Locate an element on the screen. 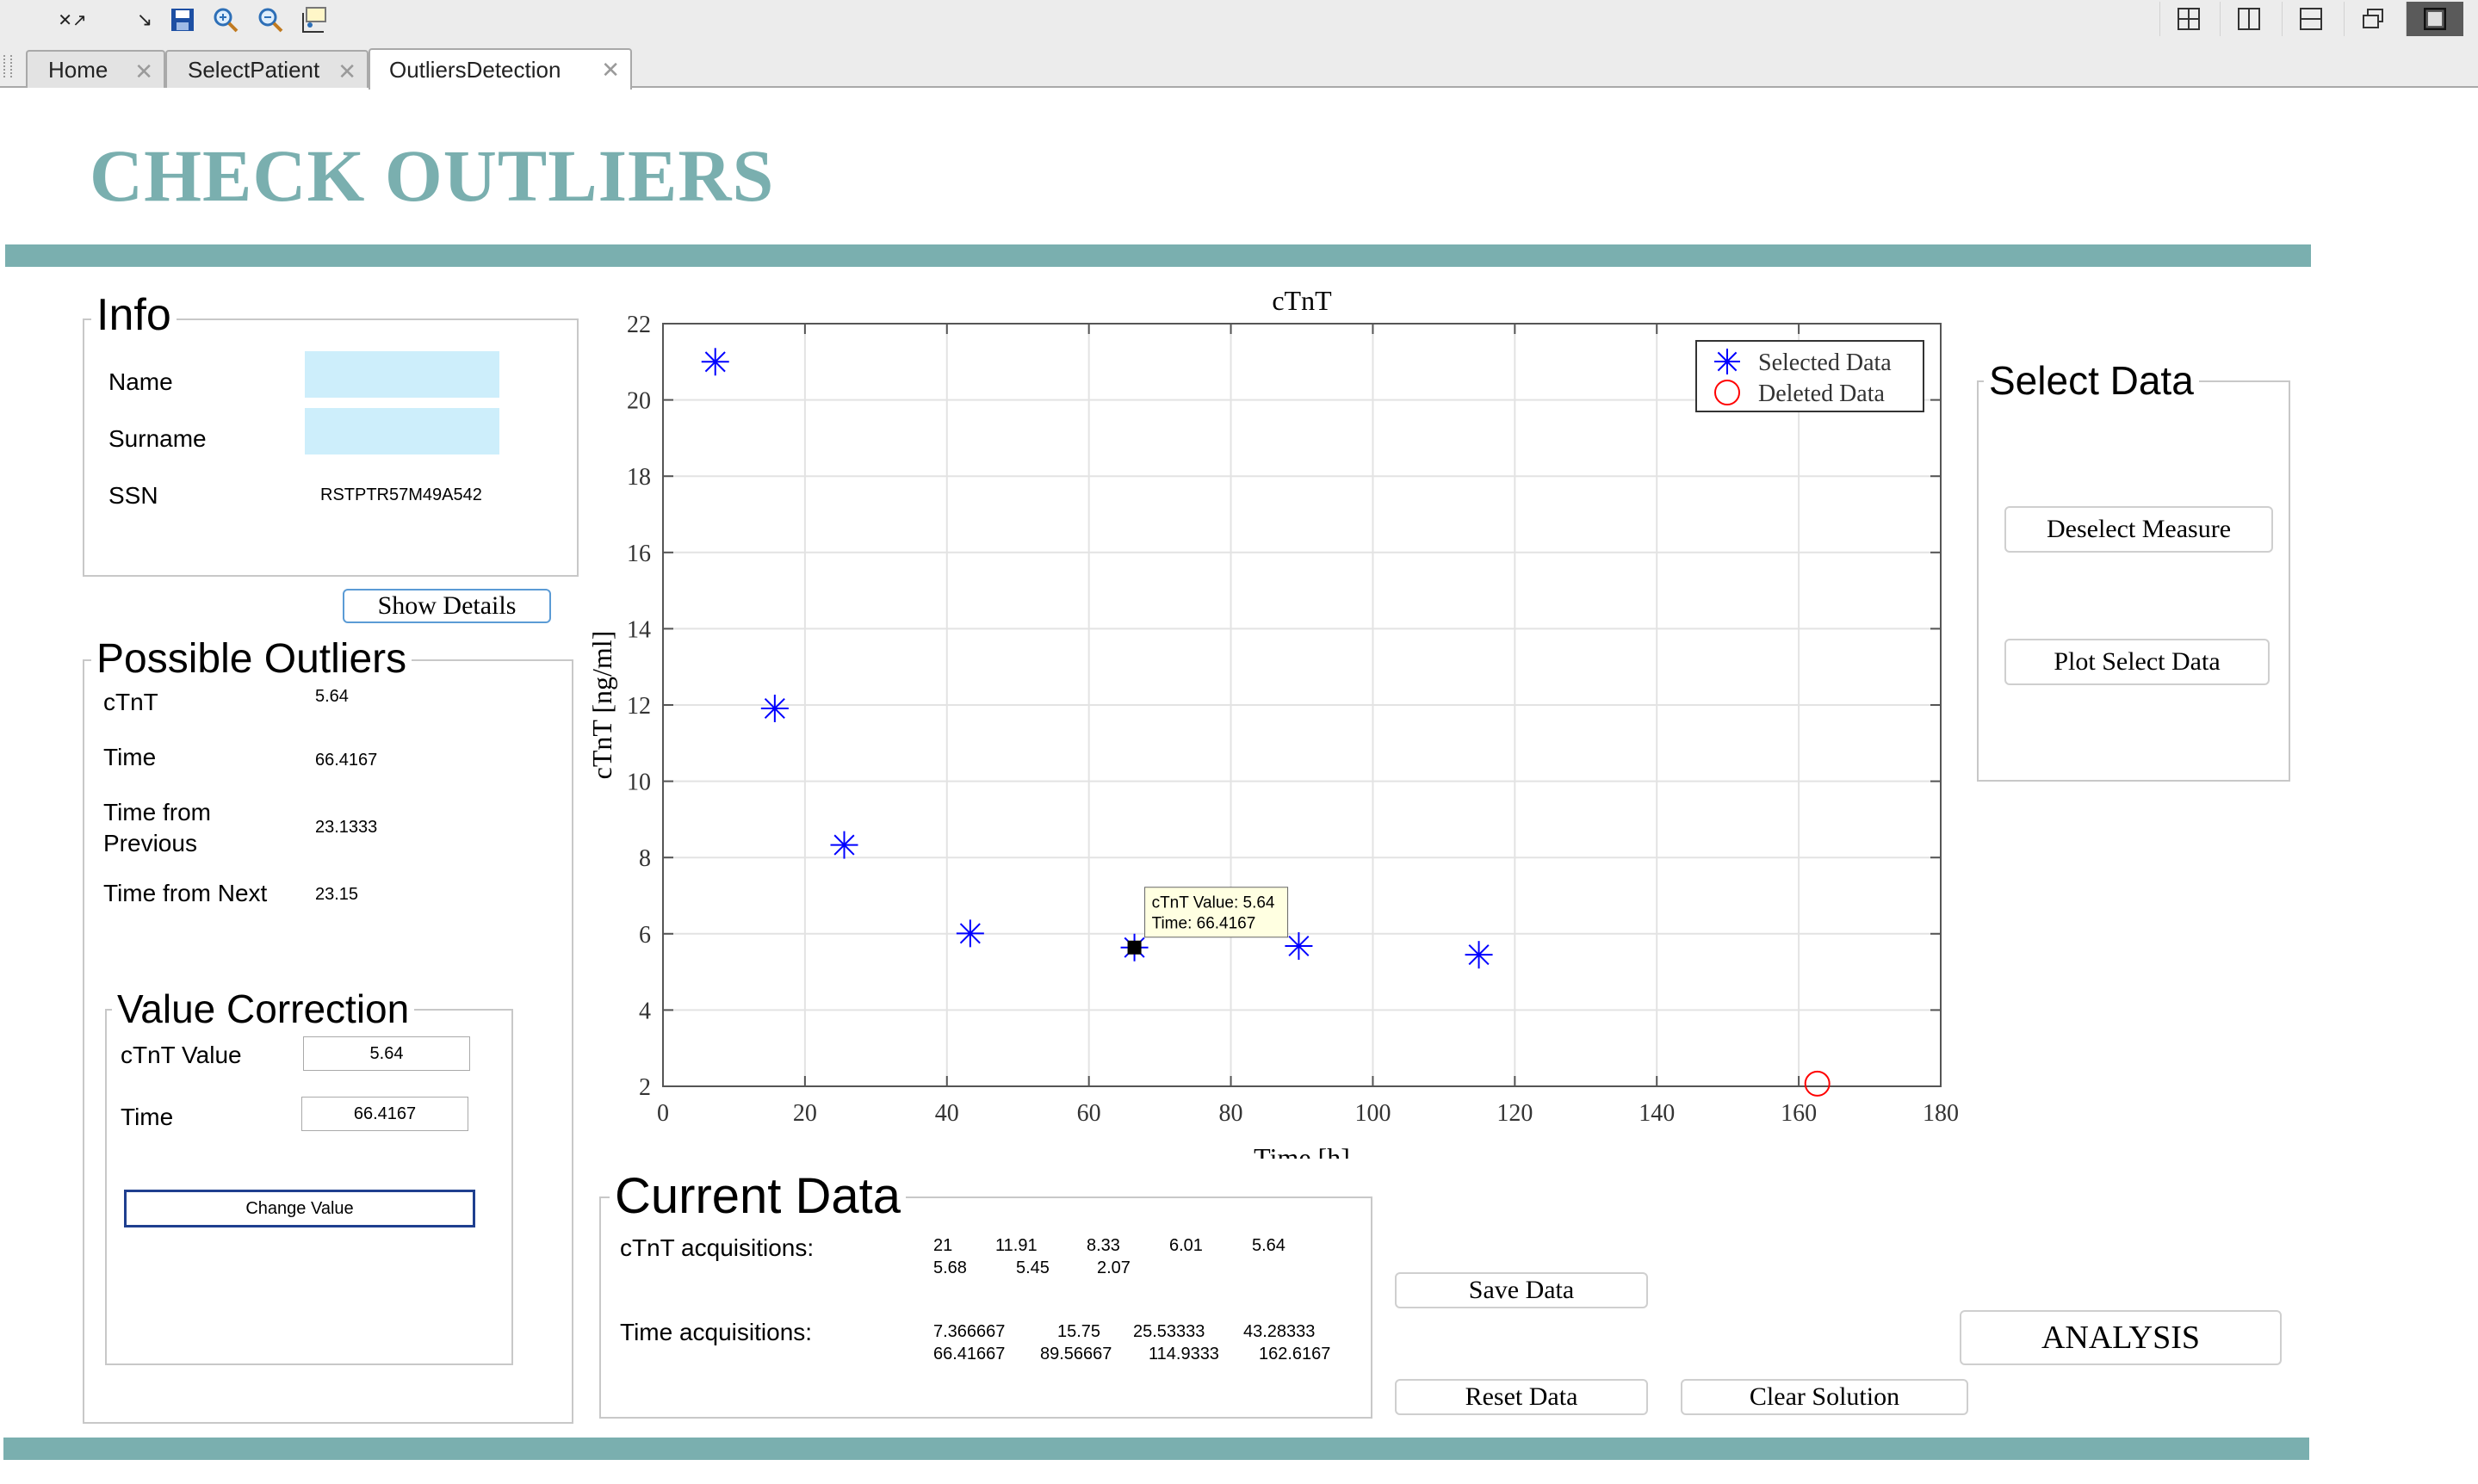 This screenshot has height=1484, width=2478. ctnt-acq-6: 5.68 is located at coordinates (950, 1267).